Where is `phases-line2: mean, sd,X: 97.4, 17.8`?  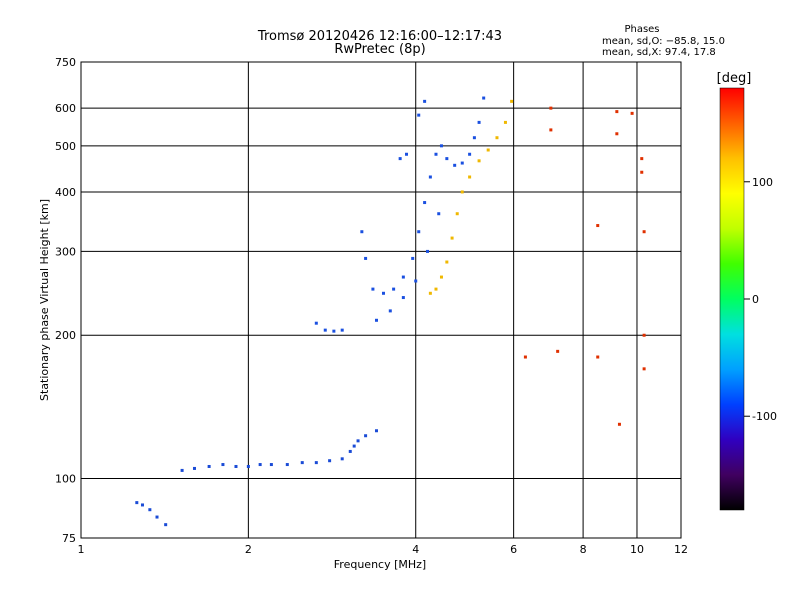 phases-line2: mean, sd,X: 97.4, 17.8 is located at coordinates (659, 52).